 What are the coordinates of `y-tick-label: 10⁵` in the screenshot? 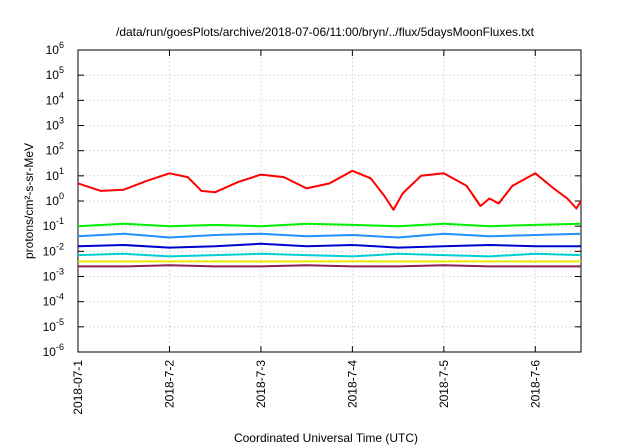 It's located at (55, 73).